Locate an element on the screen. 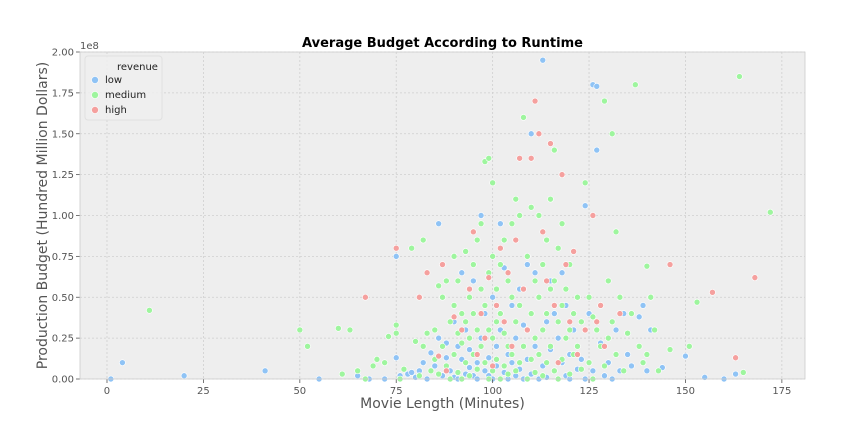  x-tick-label: 150 is located at coordinates (685, 391).